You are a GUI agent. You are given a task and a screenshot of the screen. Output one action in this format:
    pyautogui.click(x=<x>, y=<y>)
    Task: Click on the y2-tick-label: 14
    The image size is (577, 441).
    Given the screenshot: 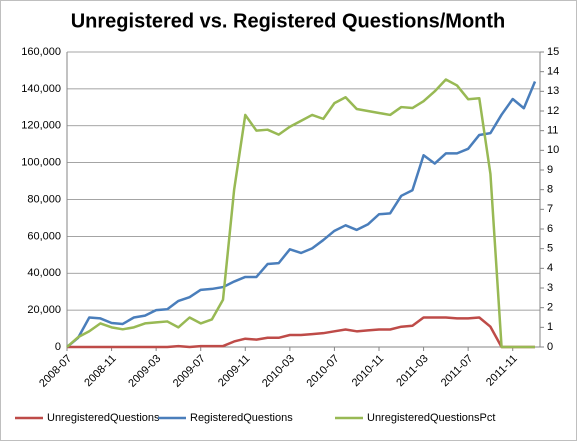 What is the action you would take?
    pyautogui.click(x=553, y=72)
    